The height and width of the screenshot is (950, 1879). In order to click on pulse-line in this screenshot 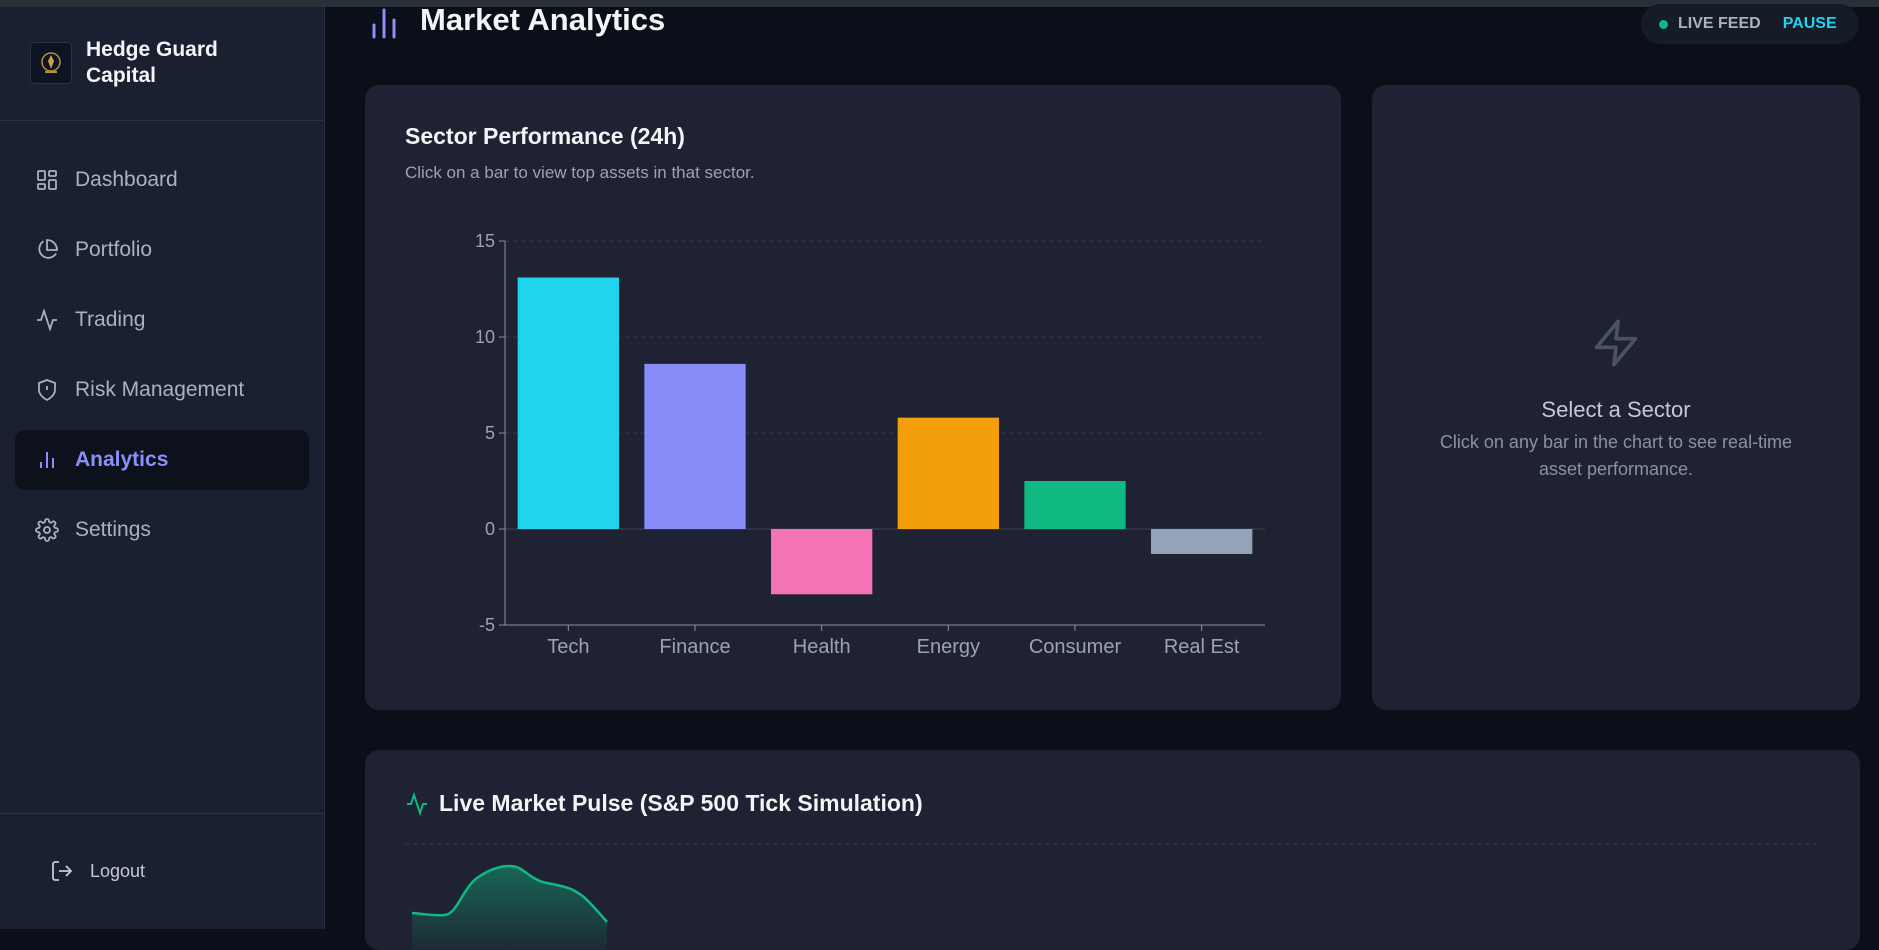, I will do `click(509, 893)`.